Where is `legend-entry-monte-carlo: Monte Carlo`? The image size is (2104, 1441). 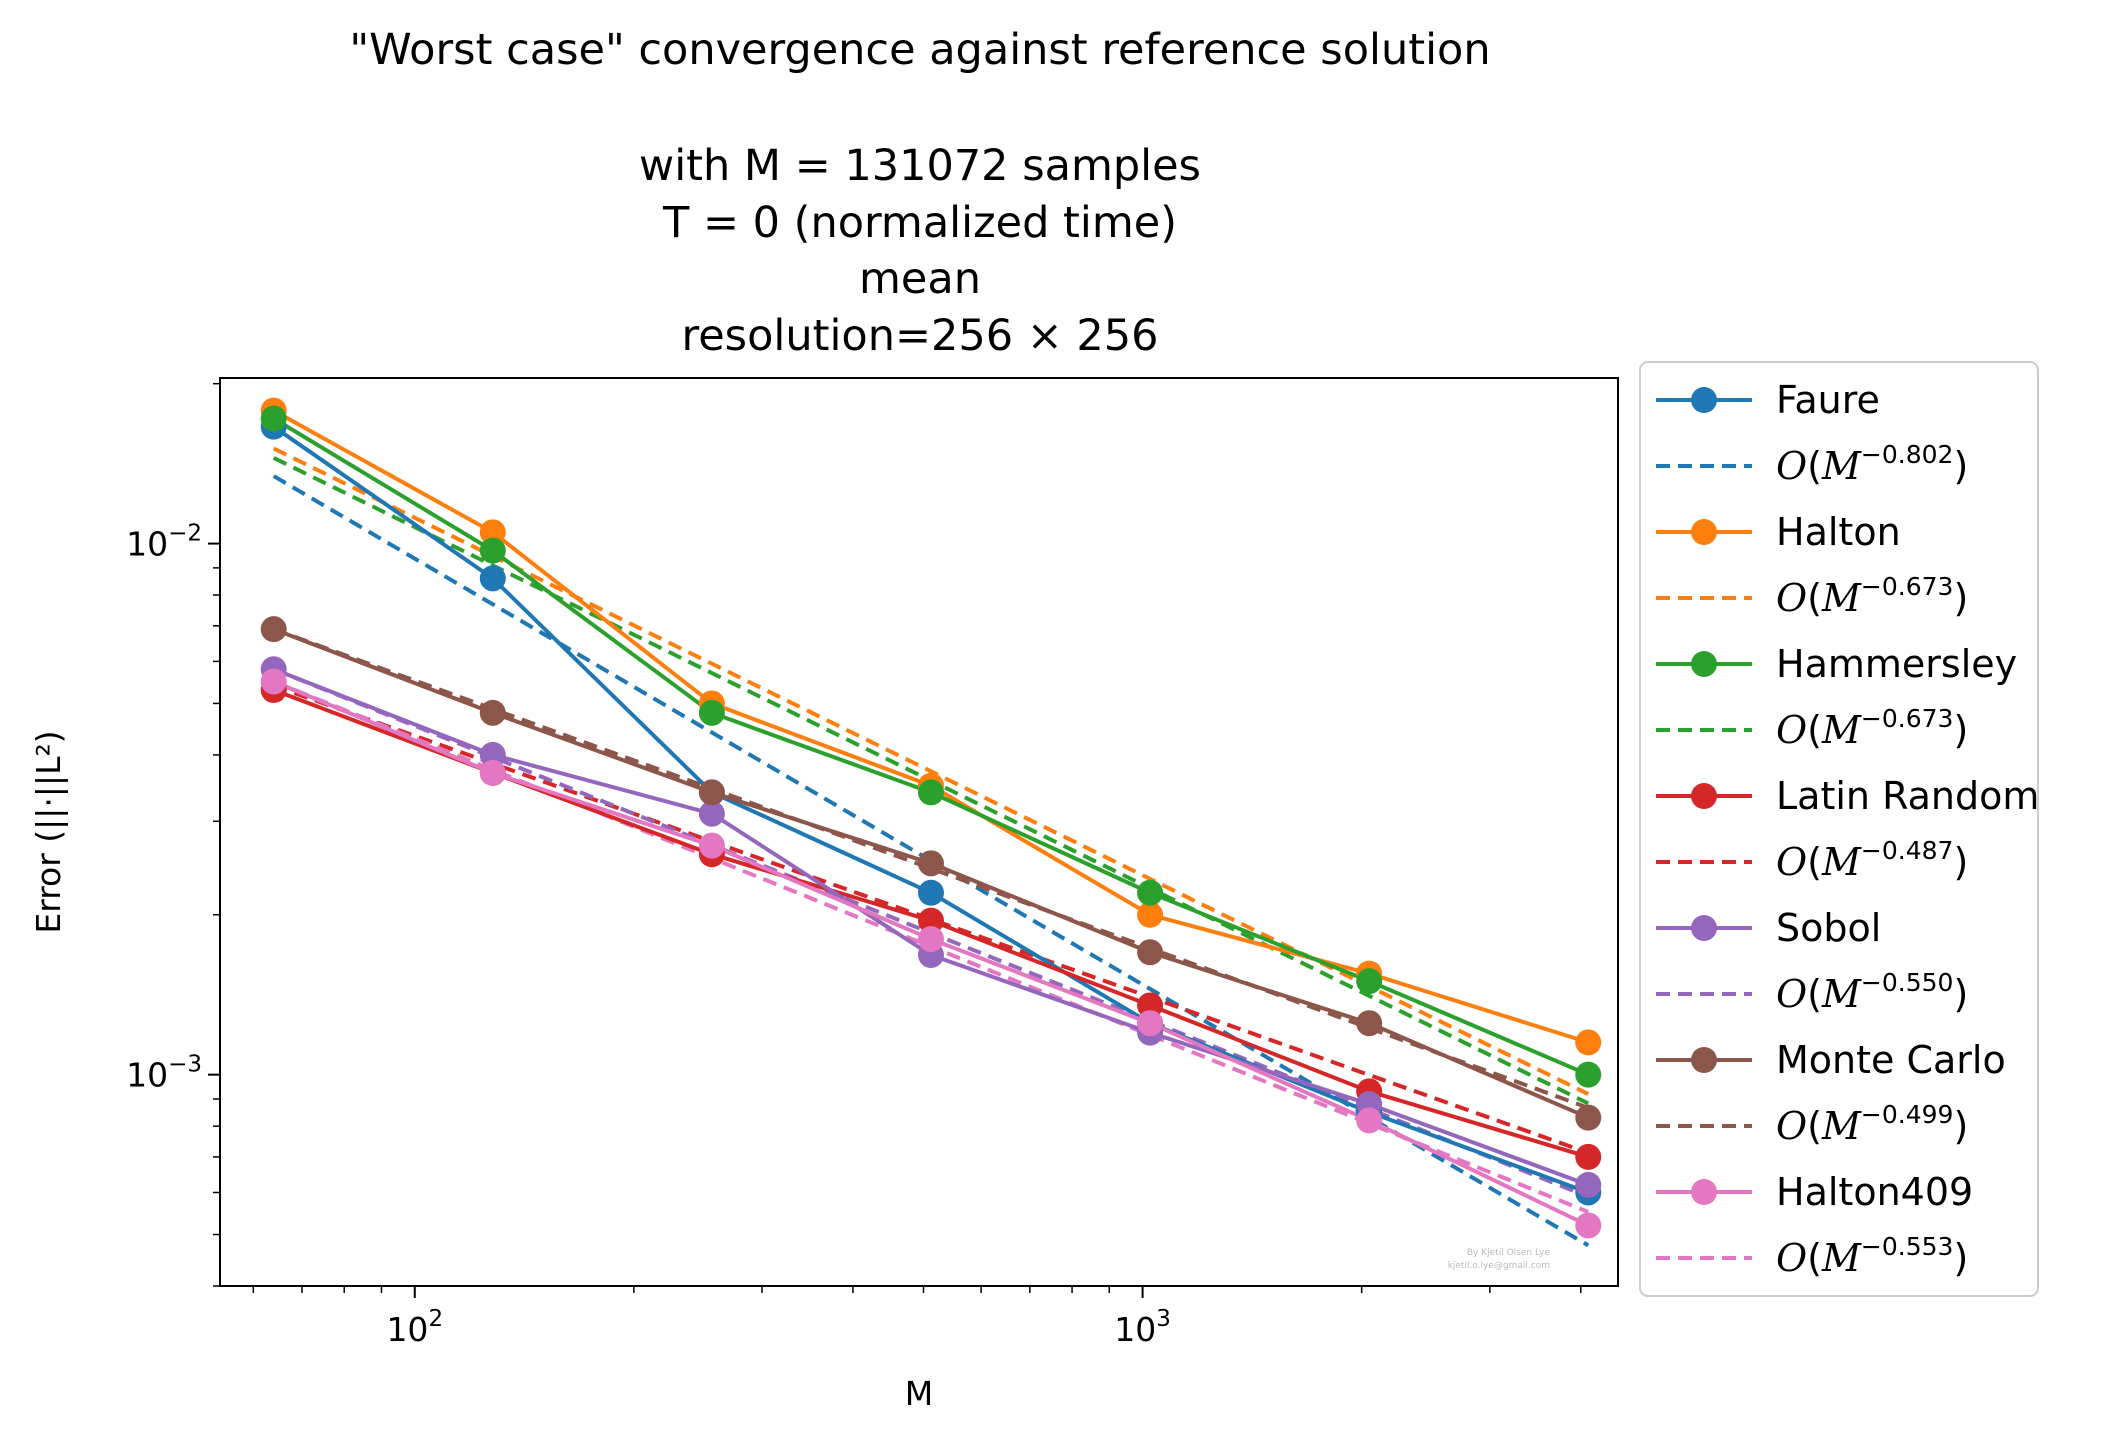 legend-entry-monte-carlo: Monte Carlo is located at coordinates (1831, 1060).